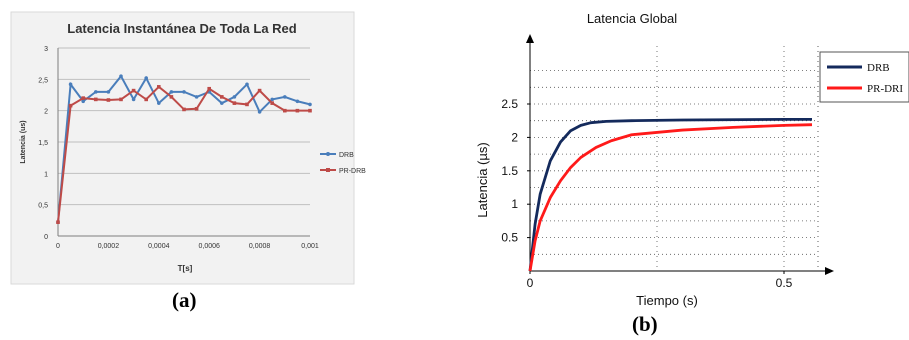 Image resolution: width=909 pixels, height=340 pixels. Describe the element at coordinates (514, 204) in the screenshot. I see `chart-b-y-tick-label: 1` at that location.